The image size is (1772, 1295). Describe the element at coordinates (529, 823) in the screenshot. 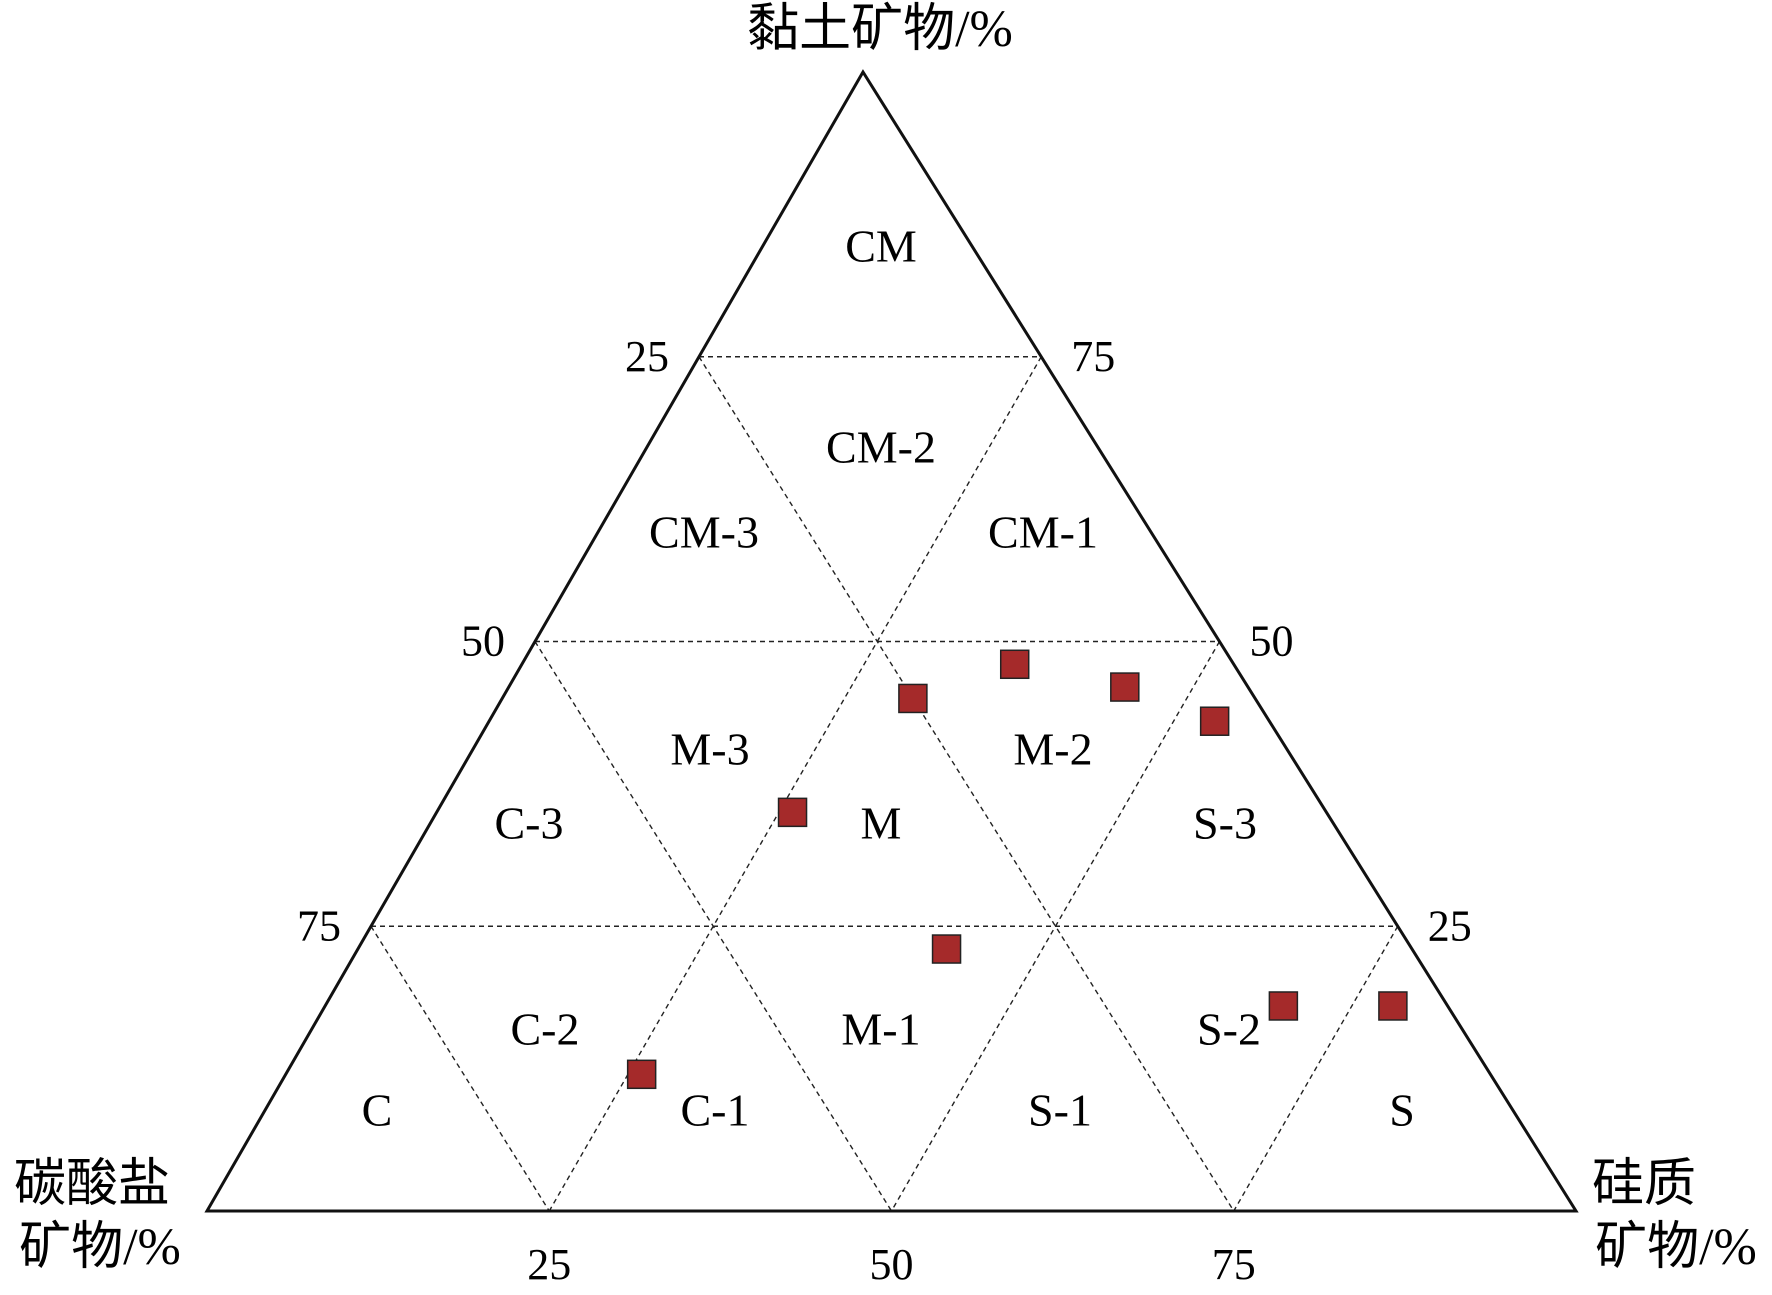

I see `region-label: C-3` at that location.